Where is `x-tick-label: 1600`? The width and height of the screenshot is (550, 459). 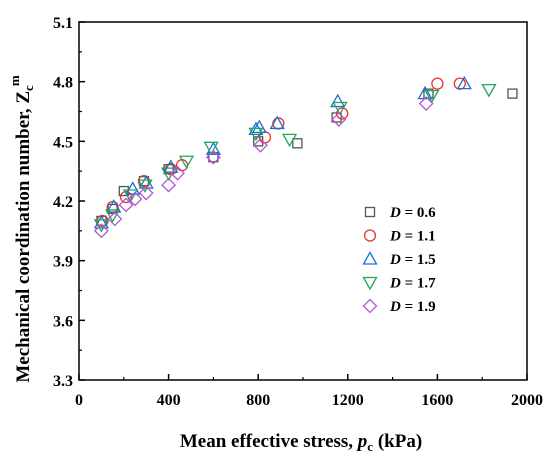
x-tick-label: 1600 is located at coordinates (437, 400).